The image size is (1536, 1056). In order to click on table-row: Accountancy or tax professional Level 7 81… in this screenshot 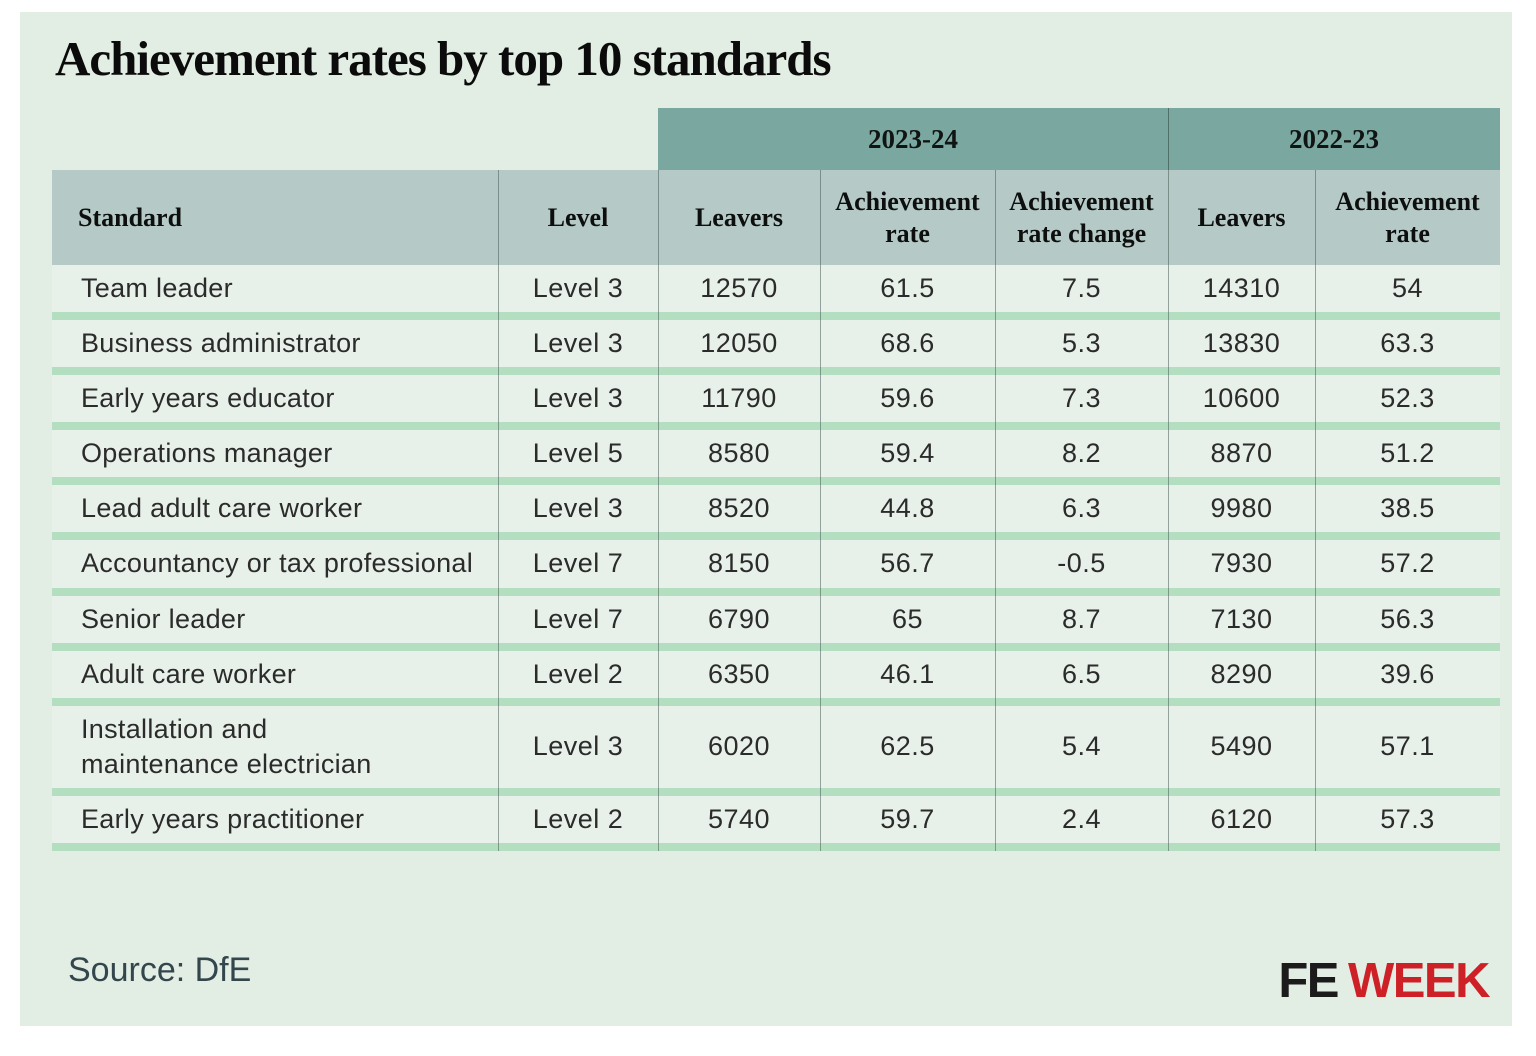, I will do `click(776, 568)`.